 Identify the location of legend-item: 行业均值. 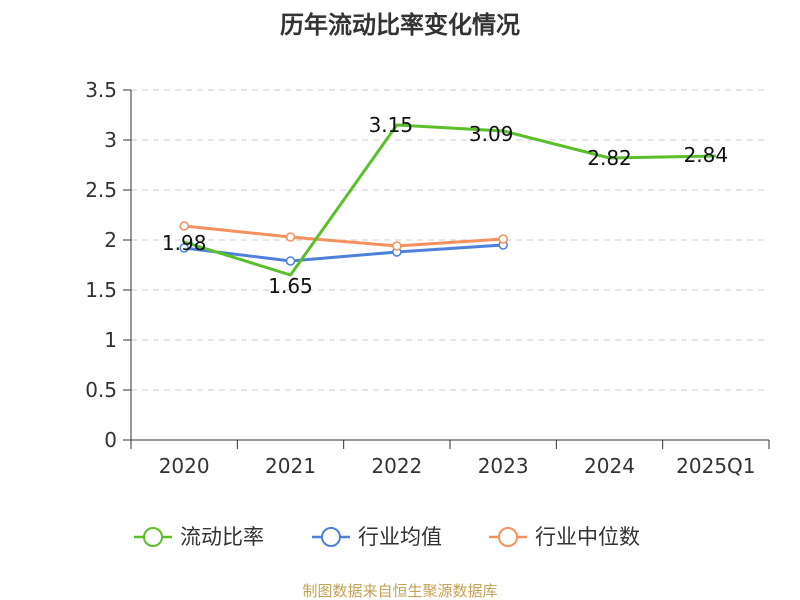
(377, 537).